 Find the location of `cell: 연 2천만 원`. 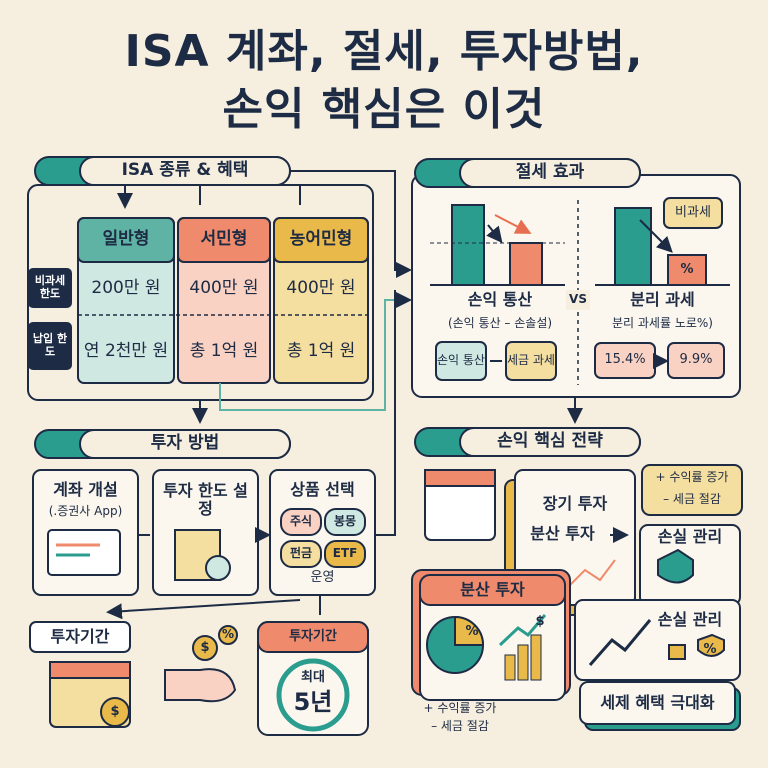

cell: 연 2천만 원 is located at coordinates (126, 351).